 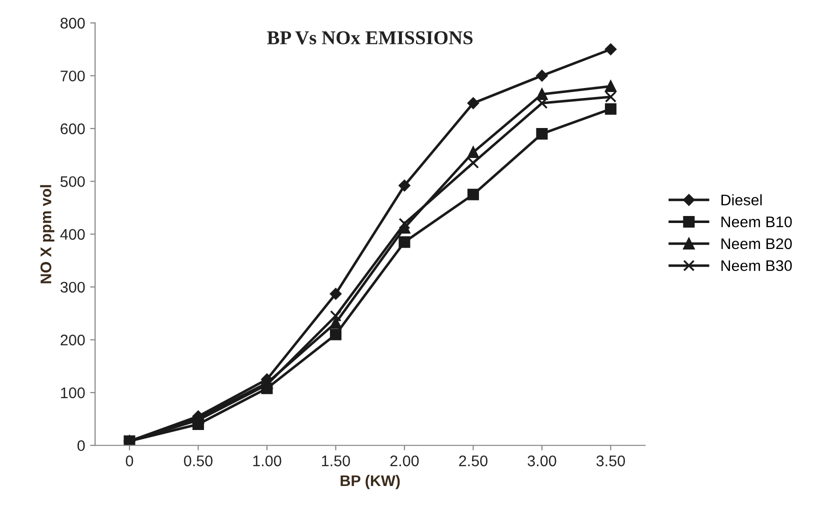 I want to click on legend-label: Neem B10, so click(x=756, y=222).